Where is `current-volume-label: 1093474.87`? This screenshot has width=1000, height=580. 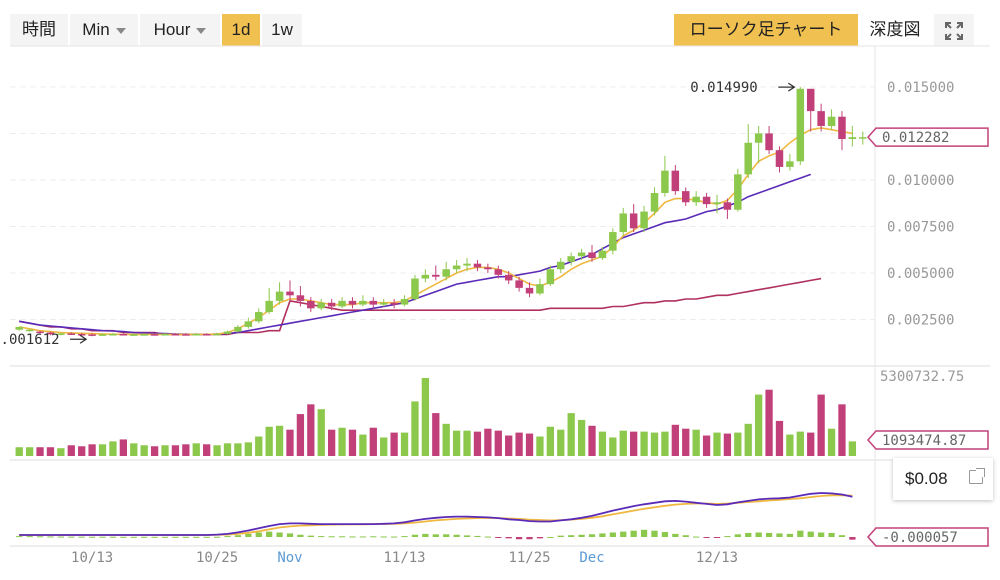
current-volume-label: 1093474.87 is located at coordinates (924, 441).